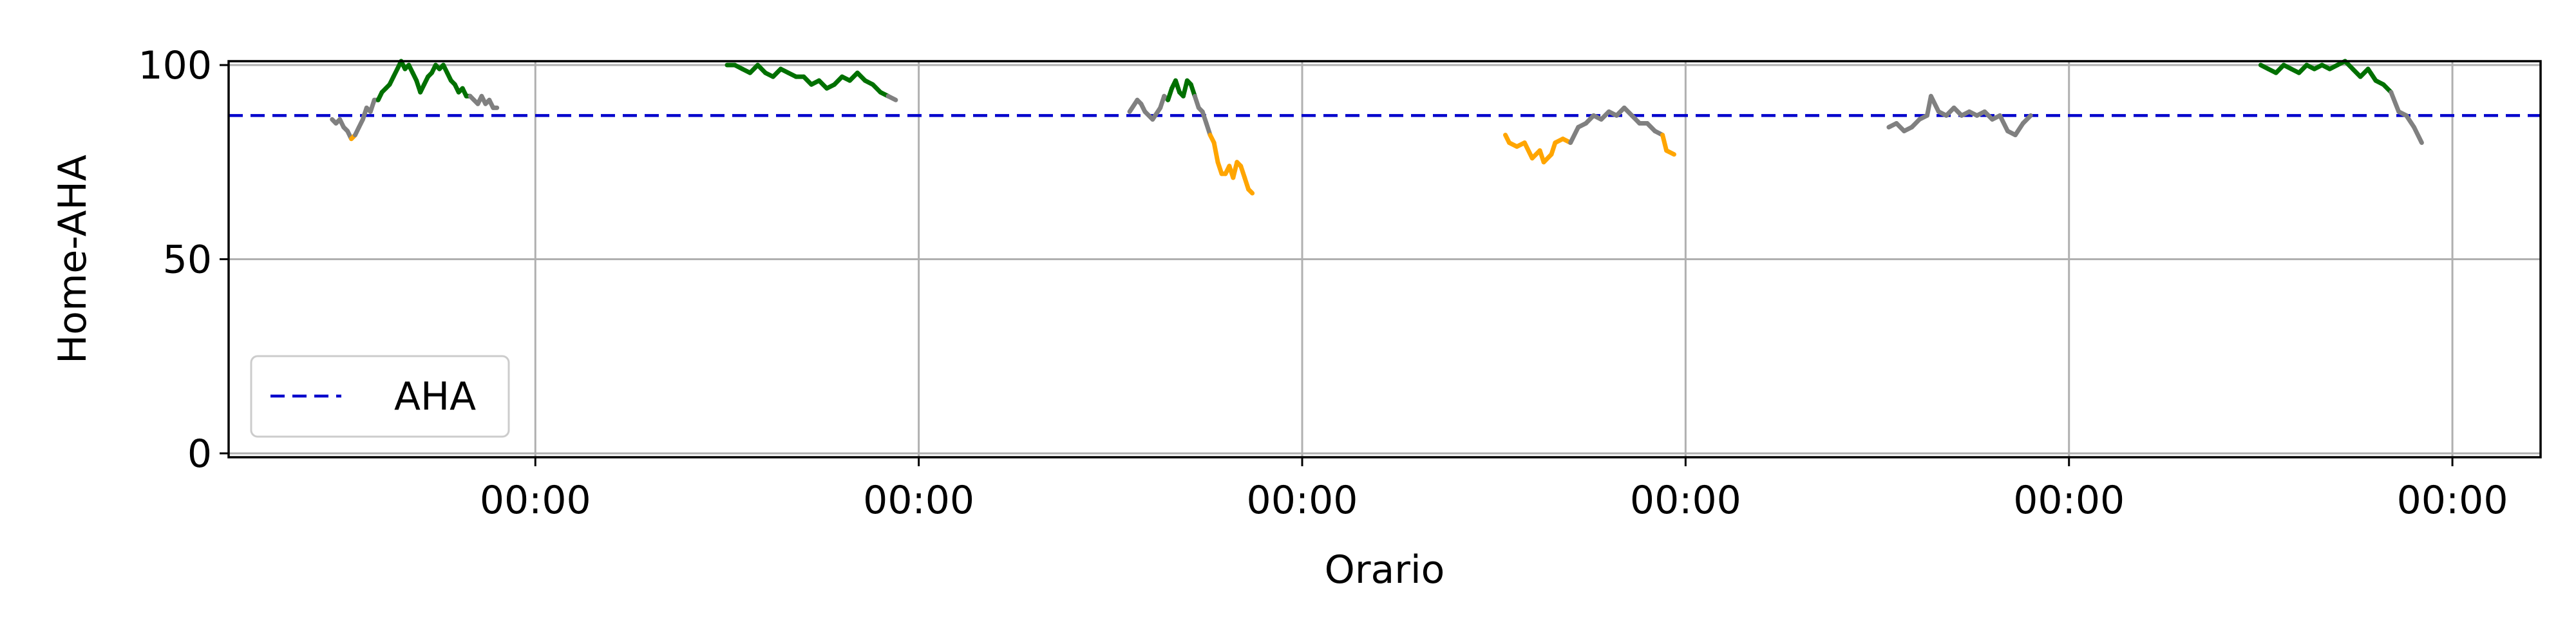  Describe the element at coordinates (1494, 490) in the screenshot. I see `x-axis-ticks: 00:00 00:00 00:00 00:00 00:00 00:00` at that location.